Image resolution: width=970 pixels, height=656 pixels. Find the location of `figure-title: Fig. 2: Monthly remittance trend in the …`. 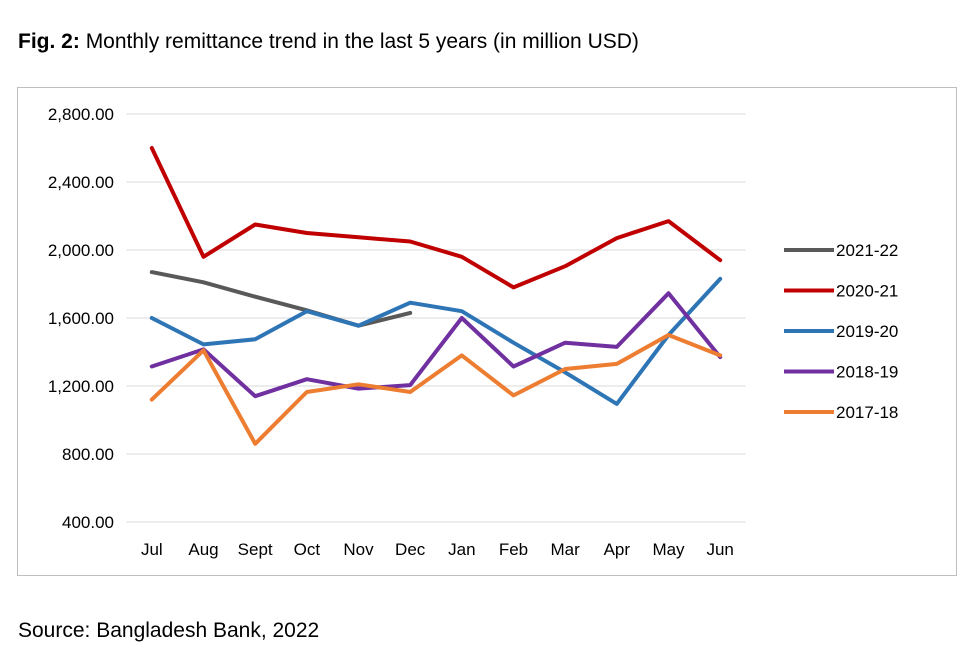

figure-title: Fig. 2: Monthly remittance trend in the … is located at coordinates (328, 42).